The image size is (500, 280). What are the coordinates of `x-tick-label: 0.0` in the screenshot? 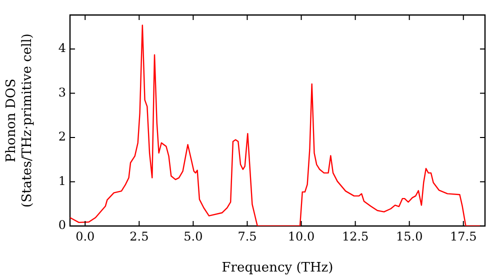 It's located at (85, 236).